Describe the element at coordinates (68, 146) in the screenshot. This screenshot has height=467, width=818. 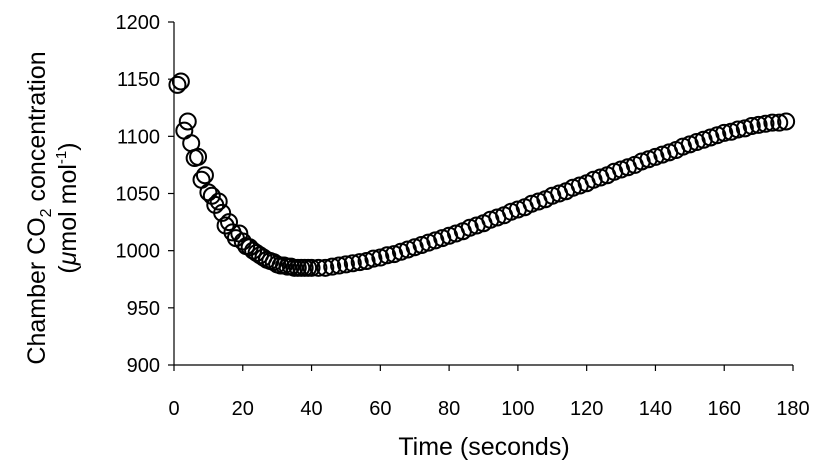
I see `y-axis-title-part: )` at that location.